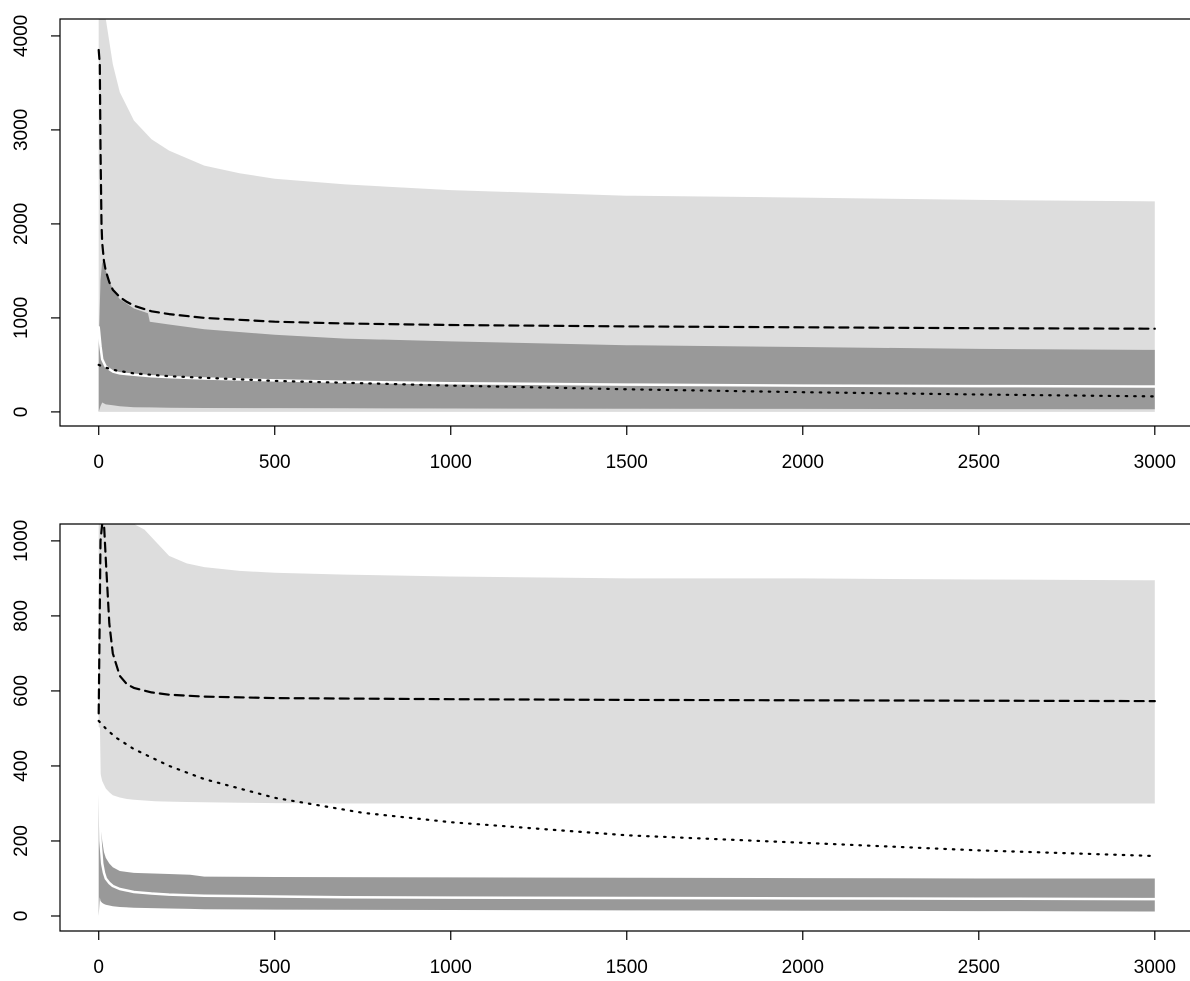 Image resolution: width=1190 pixels, height=981 pixels. I want to click on y-tick-label: 600, so click(21, 691).